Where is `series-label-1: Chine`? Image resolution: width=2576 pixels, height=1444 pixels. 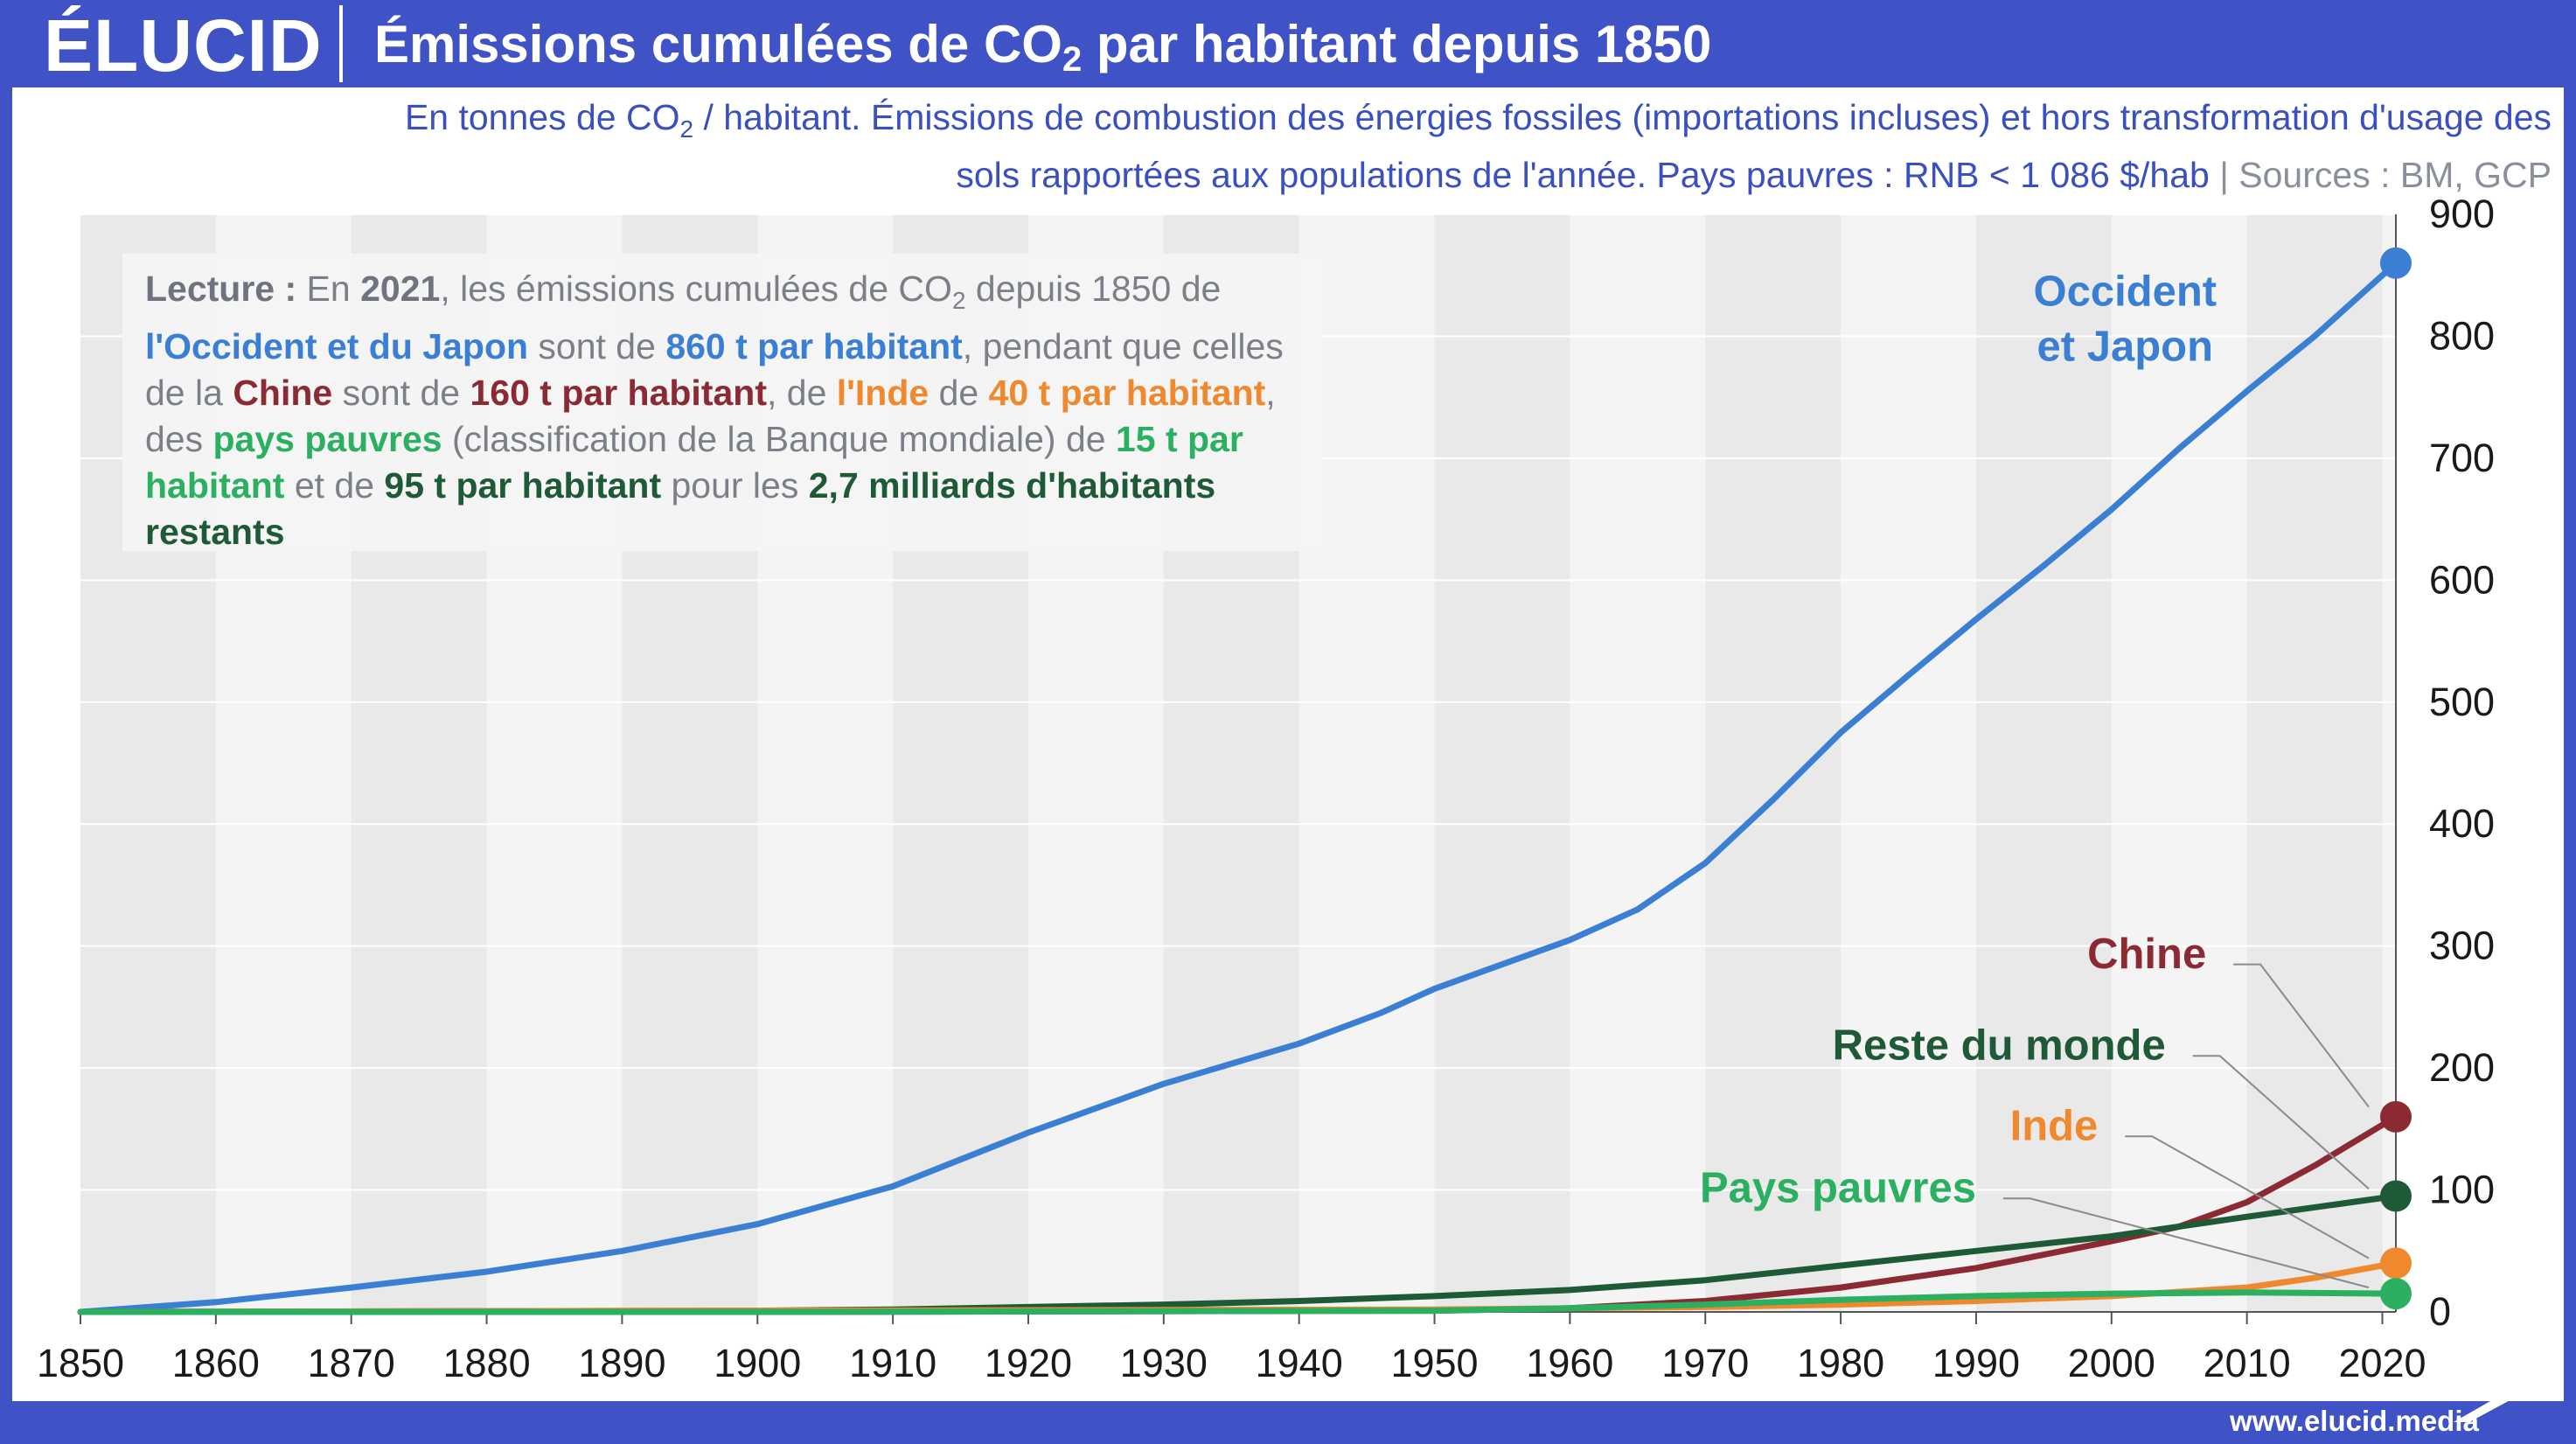 series-label-1: Chine is located at coordinates (2146, 955).